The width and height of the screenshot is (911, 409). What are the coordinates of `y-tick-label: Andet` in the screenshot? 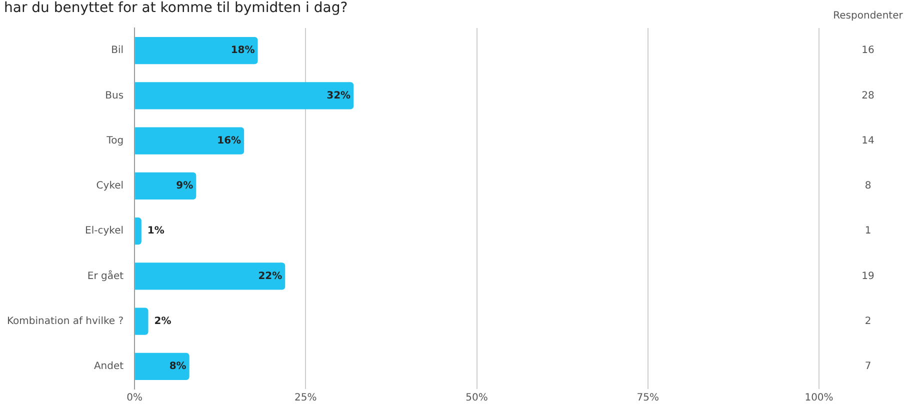 It's located at (109, 366).